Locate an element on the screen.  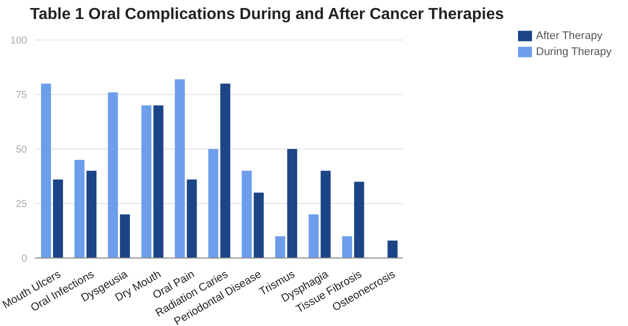
y-tick-label: 0 is located at coordinates (24, 259).